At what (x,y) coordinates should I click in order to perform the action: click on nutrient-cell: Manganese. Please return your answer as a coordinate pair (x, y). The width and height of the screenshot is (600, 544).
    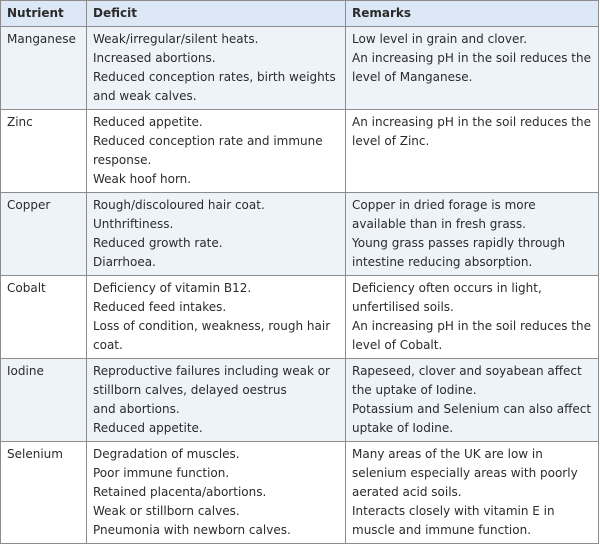
    Looking at the image, I should click on (43, 68).